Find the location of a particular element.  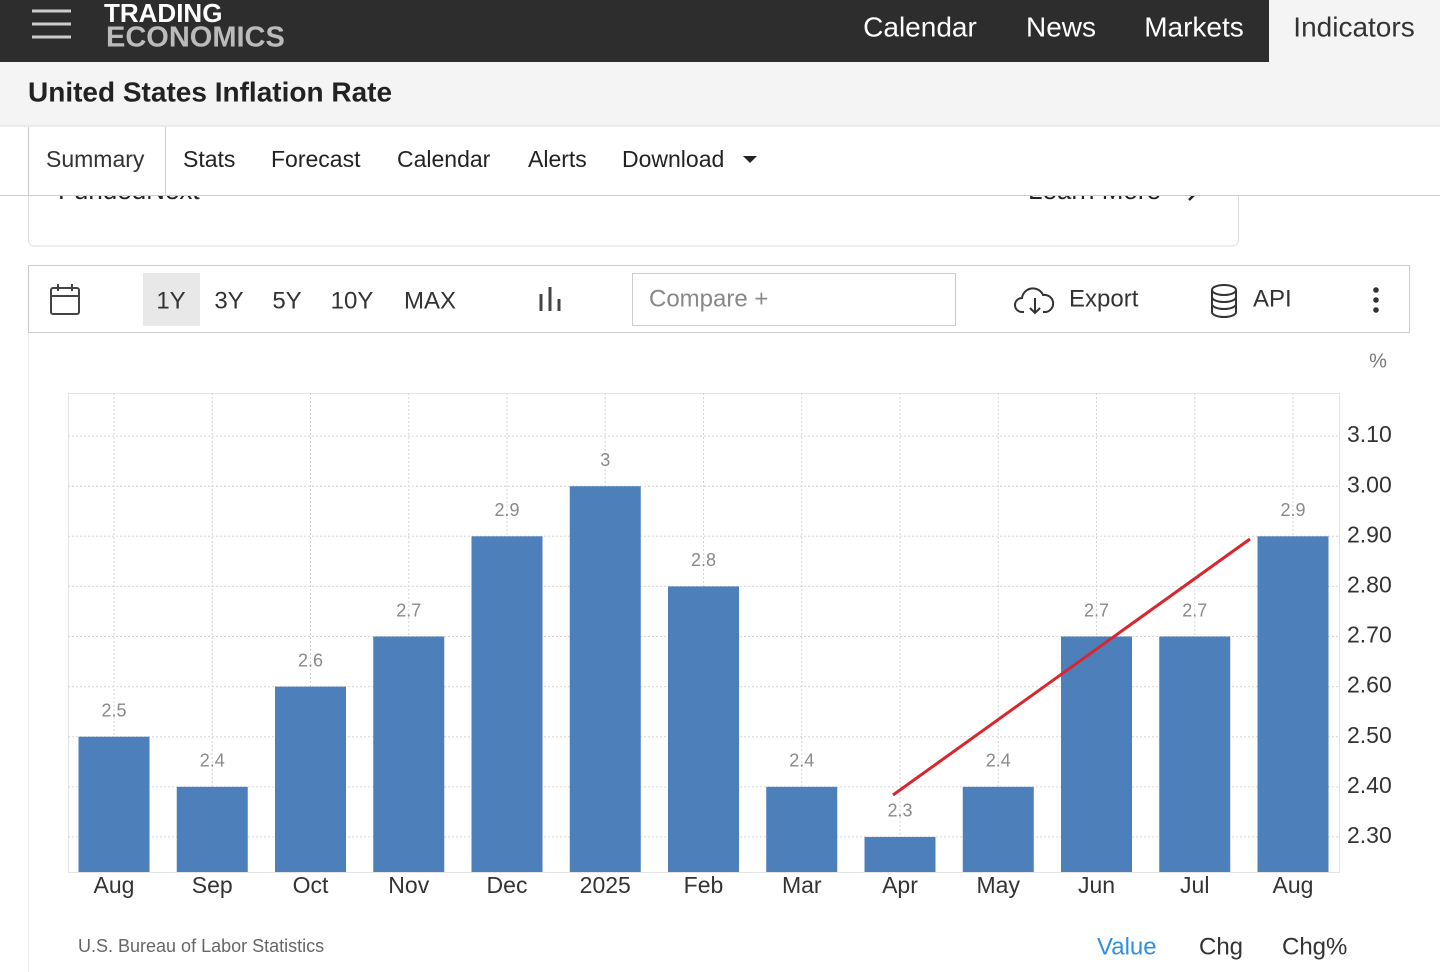

y-tick-label: 3.00 is located at coordinates (1369, 484).